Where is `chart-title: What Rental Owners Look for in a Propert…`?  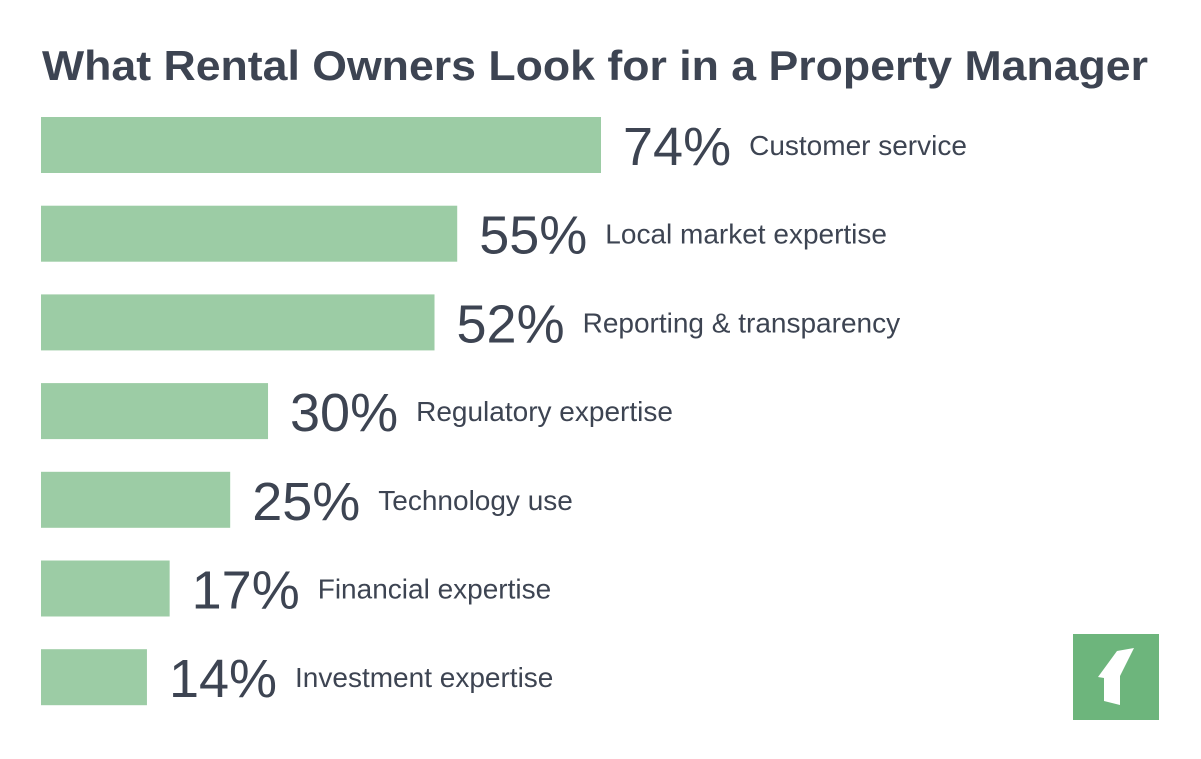 chart-title: What Rental Owners Look for in a Propert… is located at coordinates (595, 65).